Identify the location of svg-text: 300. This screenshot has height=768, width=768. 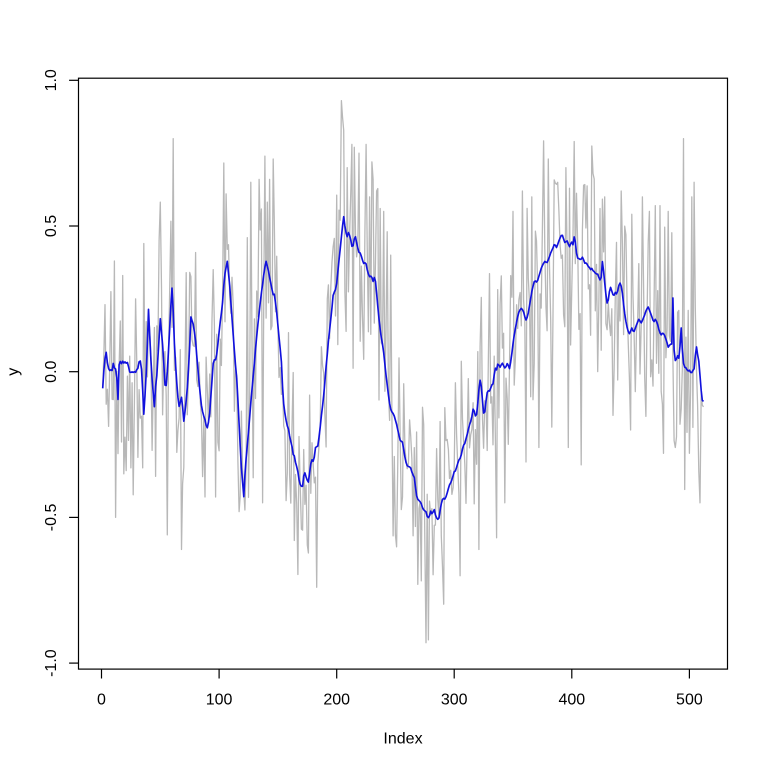
(454, 700).